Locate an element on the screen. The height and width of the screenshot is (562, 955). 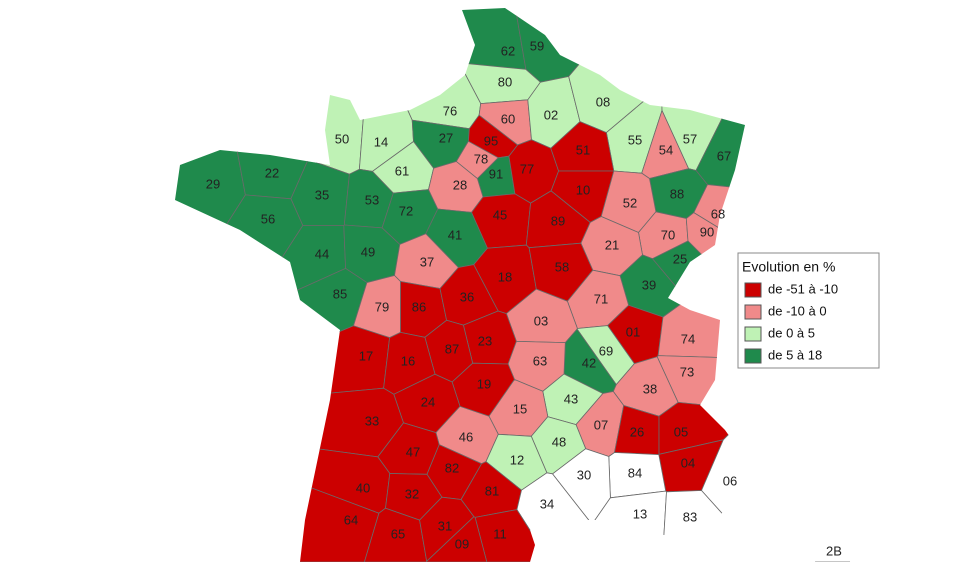
department-code: 43 is located at coordinates (571, 398).